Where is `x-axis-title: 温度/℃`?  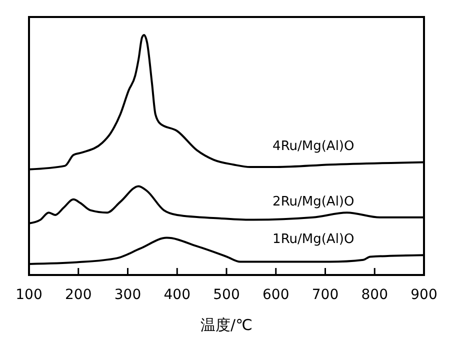 x-axis-title: 温度/℃ is located at coordinates (226, 325).